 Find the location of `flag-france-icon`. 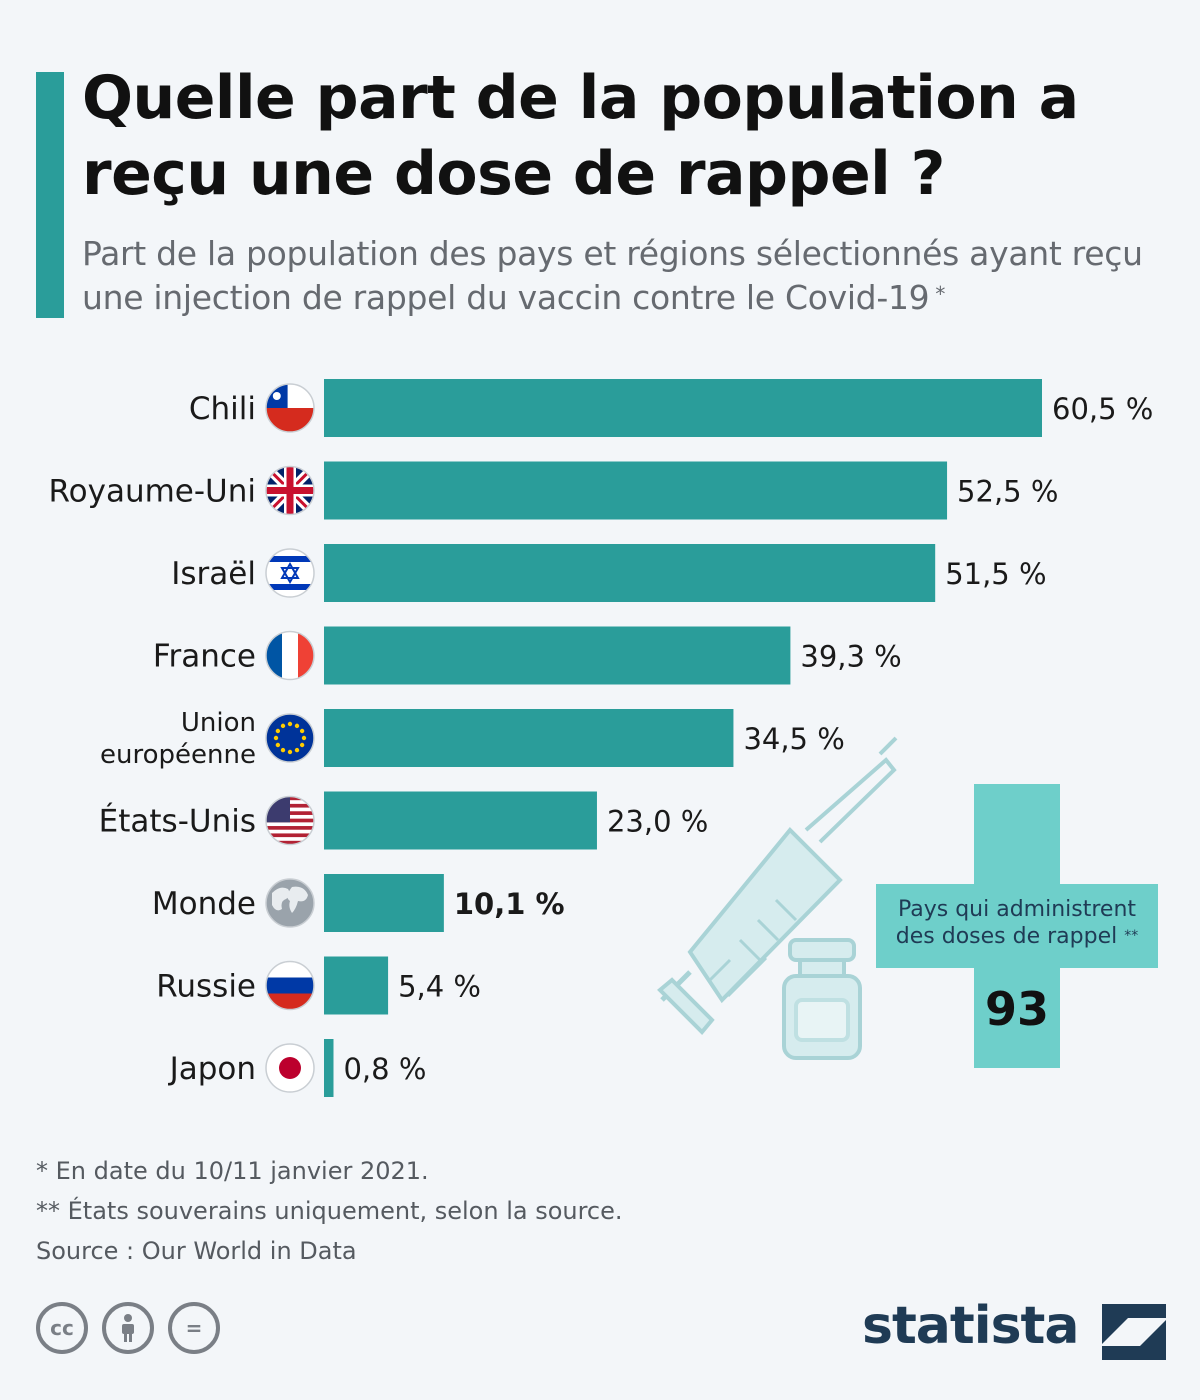

flag-france-icon is located at coordinates (290, 655).